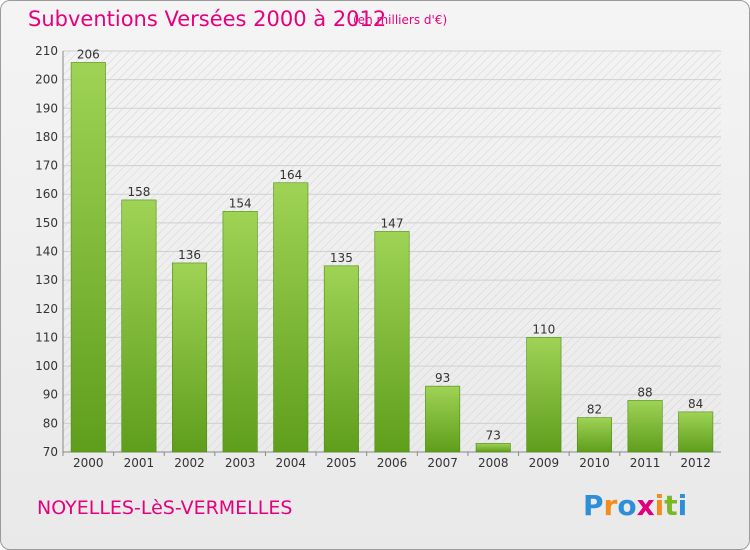  I want to click on brand-letter: P, so click(593, 505).